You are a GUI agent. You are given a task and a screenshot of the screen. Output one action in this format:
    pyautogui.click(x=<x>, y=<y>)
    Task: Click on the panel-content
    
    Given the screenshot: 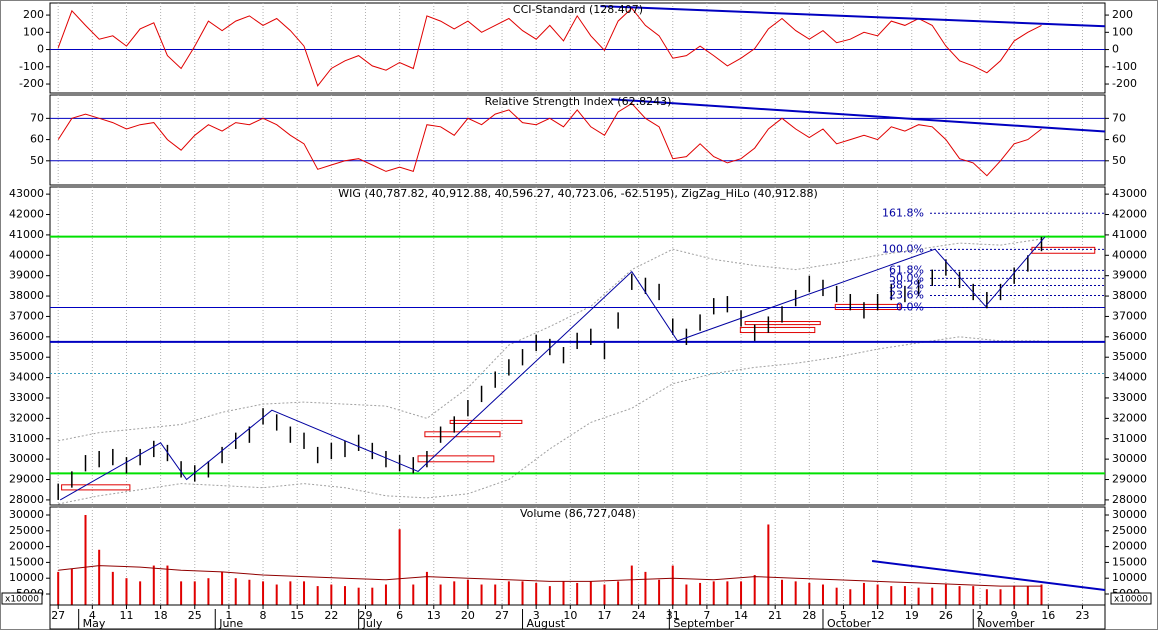 What is the action you would take?
    pyautogui.click(x=581, y=556)
    